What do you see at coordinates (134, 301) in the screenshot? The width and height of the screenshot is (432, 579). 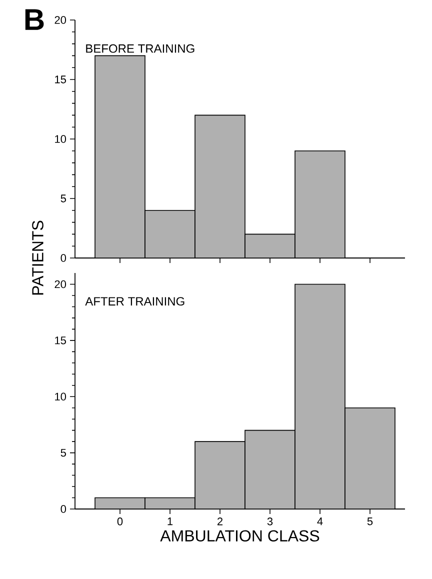 I see `text: AFTER TRAINING` at bounding box center [134, 301].